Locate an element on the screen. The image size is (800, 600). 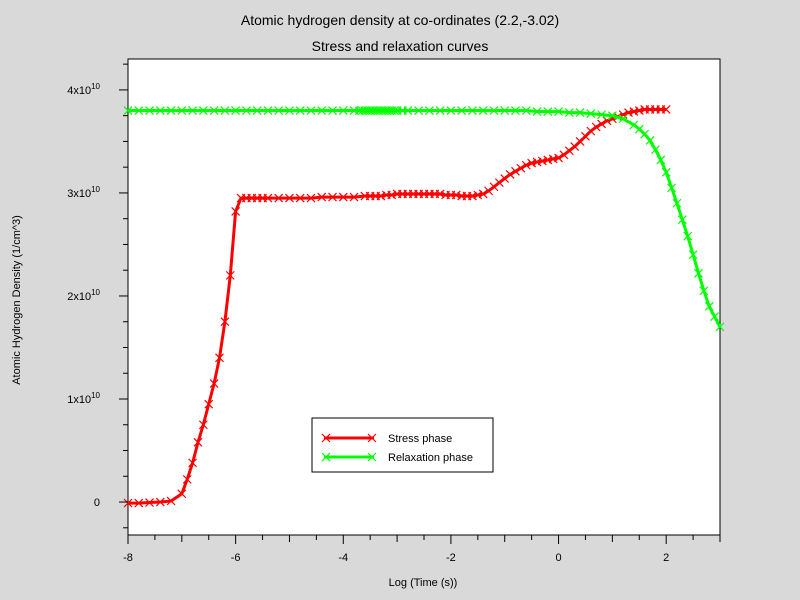
x-tick-label: -2 is located at coordinates (451, 558).